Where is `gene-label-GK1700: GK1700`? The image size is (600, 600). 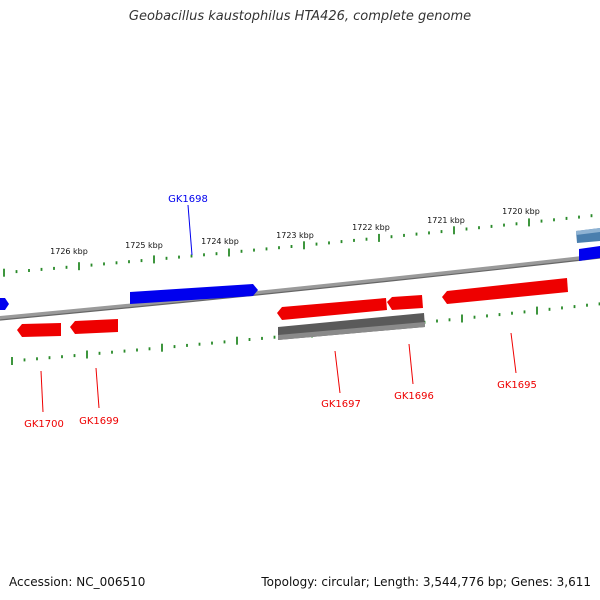
gene-label-GK1700: GK1700 is located at coordinates (44, 424).